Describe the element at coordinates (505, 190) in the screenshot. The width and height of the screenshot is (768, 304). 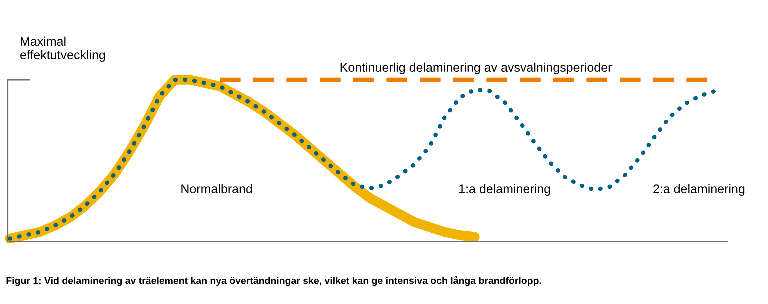
I see `annotation: 1:a delaminering` at that location.